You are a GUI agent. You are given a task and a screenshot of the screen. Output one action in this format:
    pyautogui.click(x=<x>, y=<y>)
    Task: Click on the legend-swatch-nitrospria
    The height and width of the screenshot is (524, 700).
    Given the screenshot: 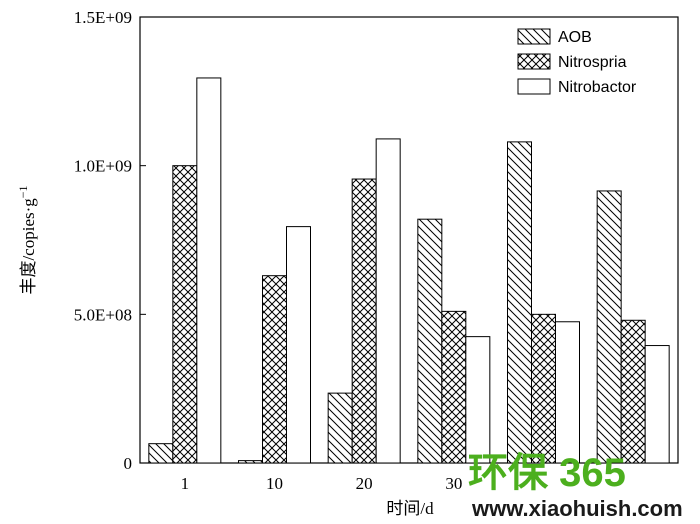 What is the action you would take?
    pyautogui.click(x=534, y=61)
    